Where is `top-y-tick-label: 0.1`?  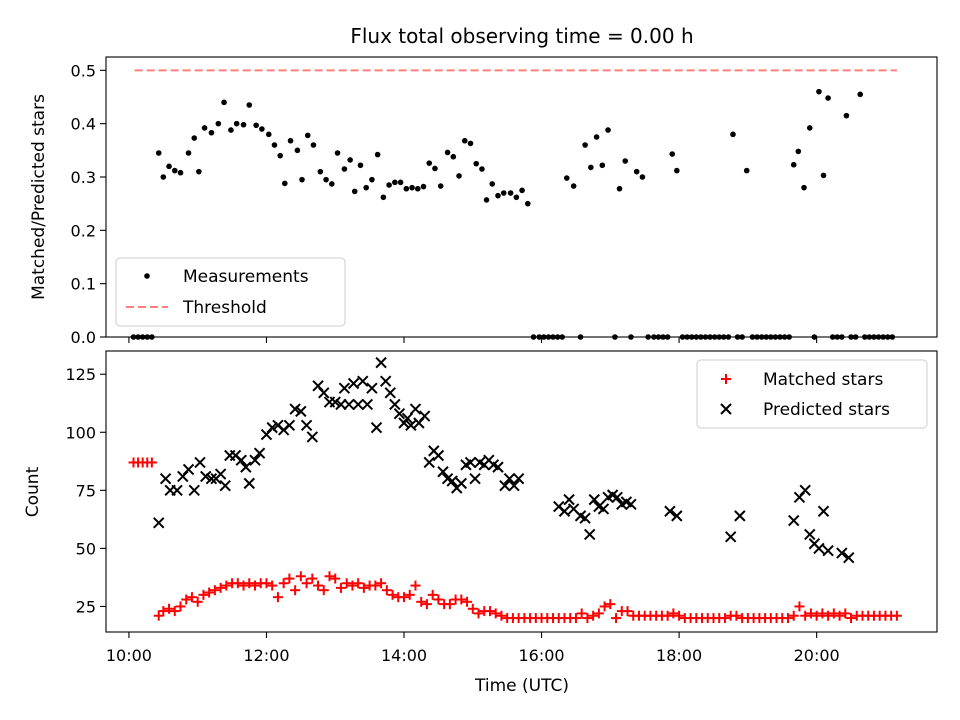
top-y-tick-label: 0.1 is located at coordinates (83, 284).